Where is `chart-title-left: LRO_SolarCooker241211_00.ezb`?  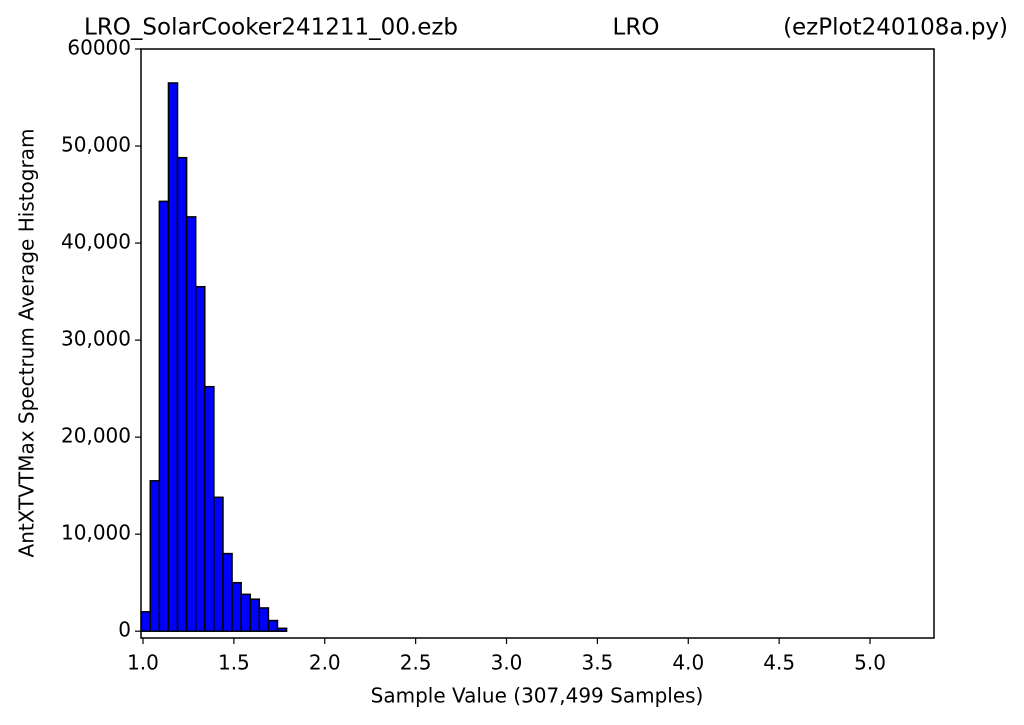
chart-title-left: LRO_SolarCooker241211_00.ezb is located at coordinates (271, 28).